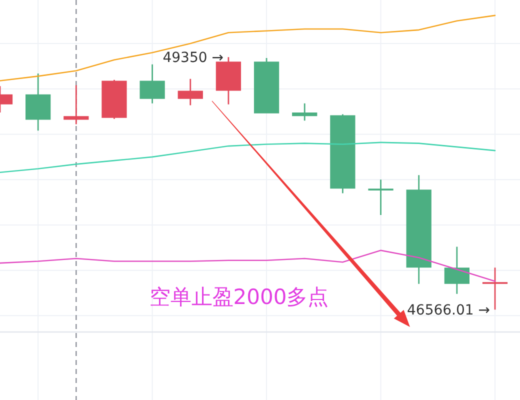 Image resolution: width=520 pixels, height=400 pixels. What do you see at coordinates (193, 58) in the screenshot?
I see `annotation: 49350 →` at bounding box center [193, 58].